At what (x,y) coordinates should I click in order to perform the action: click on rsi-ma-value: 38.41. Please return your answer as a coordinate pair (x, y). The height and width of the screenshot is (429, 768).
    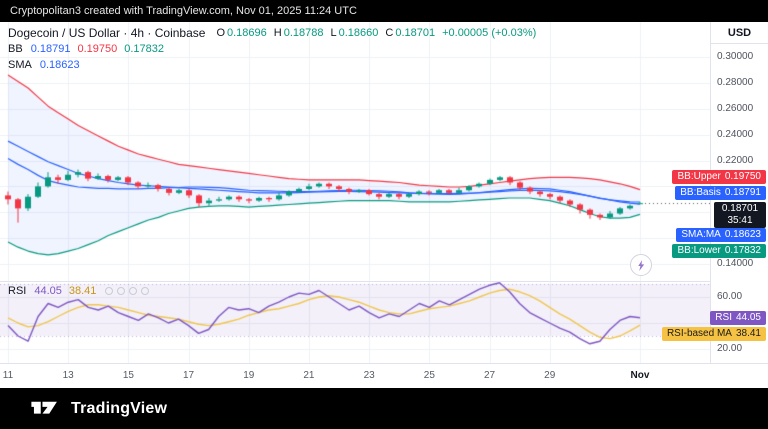
    Looking at the image, I should click on (82, 291).